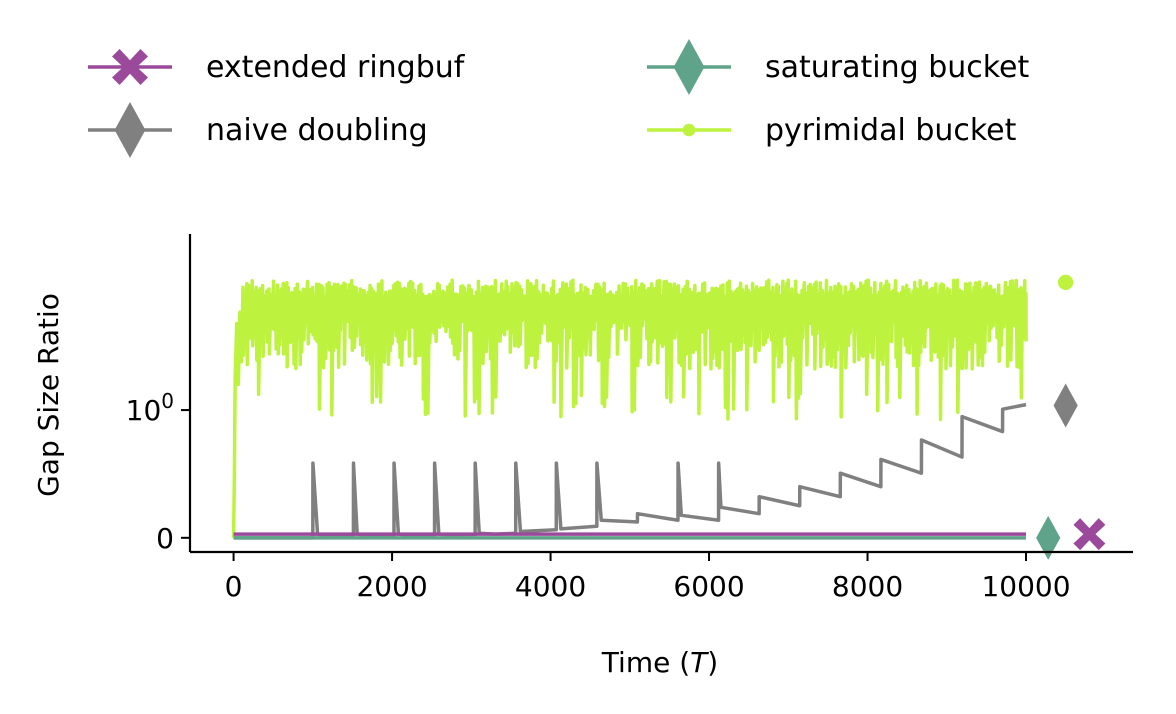 Image resolution: width=1176 pixels, height=714 pixels. What do you see at coordinates (317, 130) in the screenshot?
I see `legend-label: naive doubling` at bounding box center [317, 130].